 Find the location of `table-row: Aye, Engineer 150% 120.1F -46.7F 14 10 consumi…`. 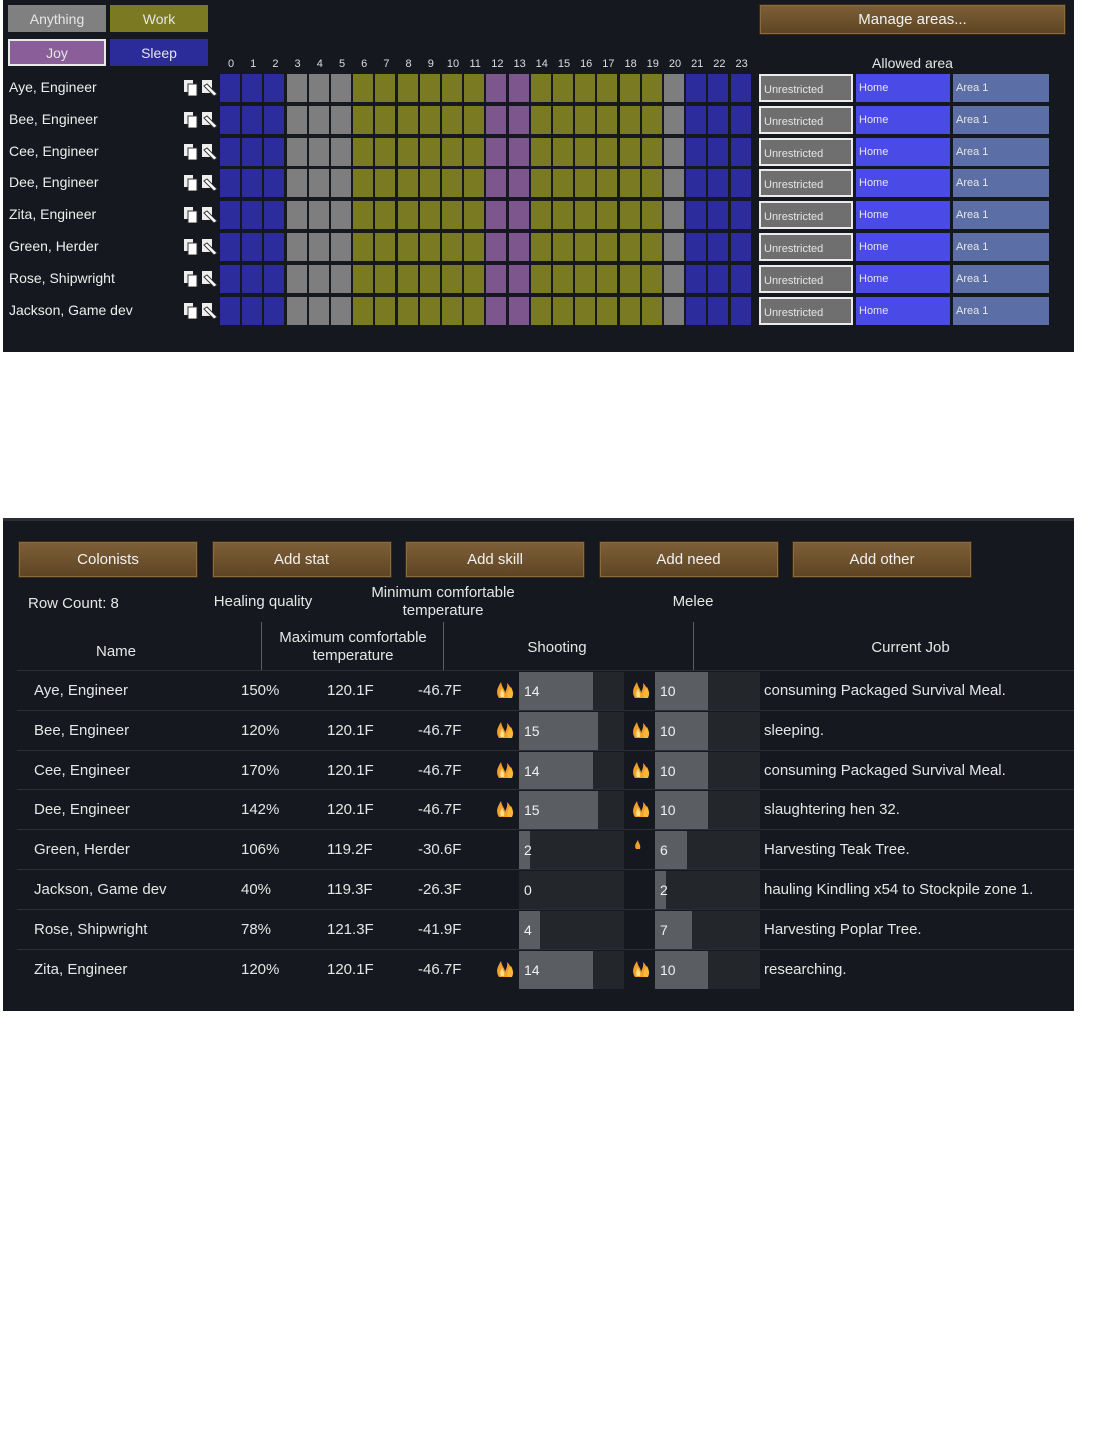

table-row: Aye, Engineer 150% 120.1F -46.7F 14 10 consumi… is located at coordinates (545, 690).